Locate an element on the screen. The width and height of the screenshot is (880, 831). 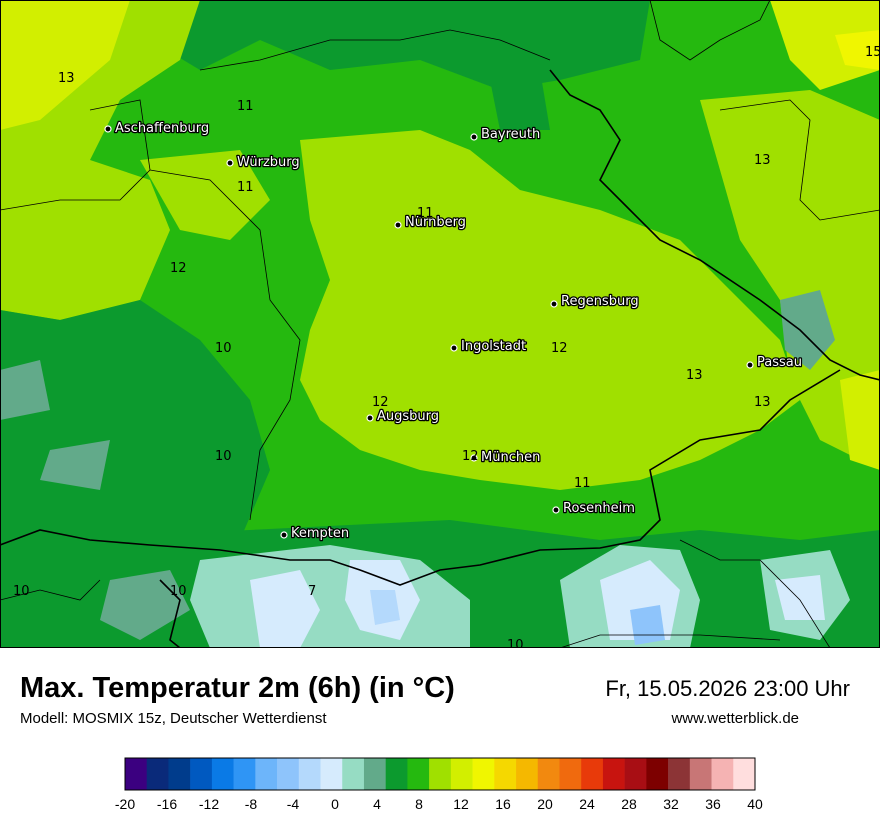
color-legend: -20 -16 -12 -8 -4 0 4 8 12 16 20 24 28 32 36 40 is located at coordinates (442, 791).